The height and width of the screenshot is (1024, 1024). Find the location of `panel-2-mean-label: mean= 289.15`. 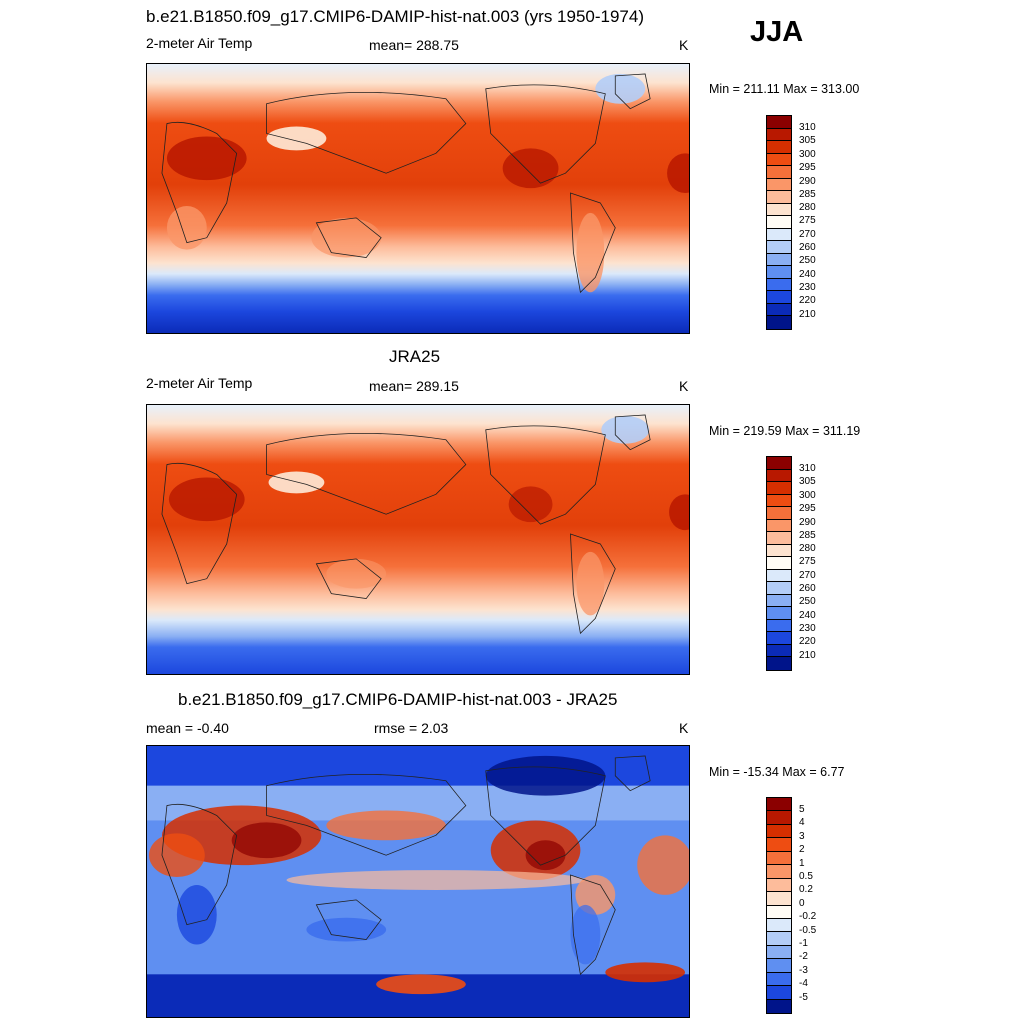

panel-2-mean-label: mean= 289.15 is located at coordinates (414, 386).